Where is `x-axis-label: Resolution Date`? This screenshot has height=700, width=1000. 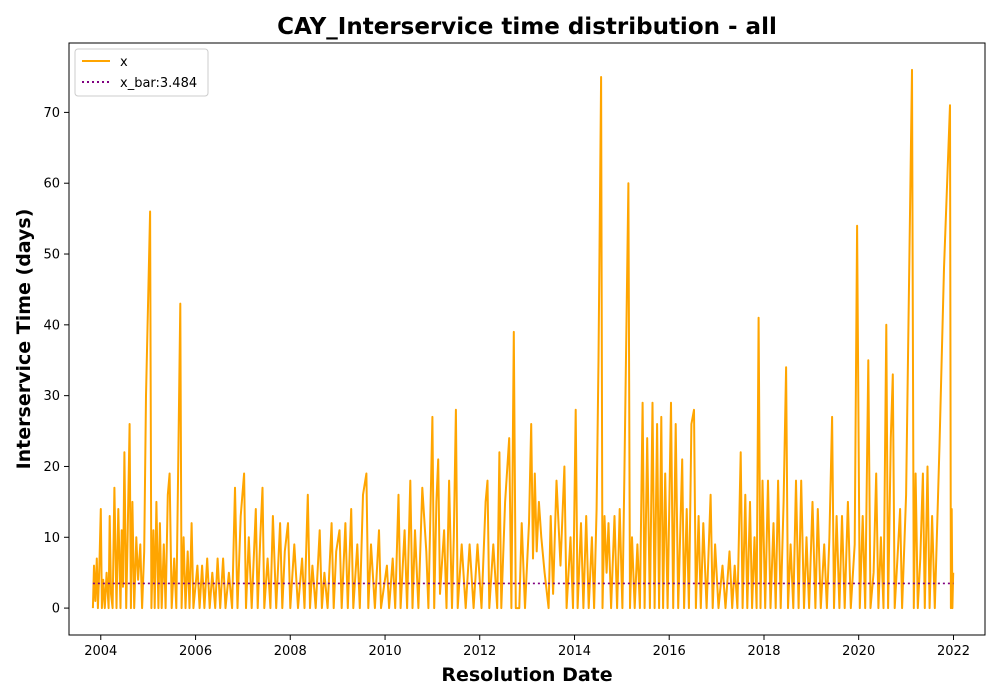 x-axis-label: Resolution Date is located at coordinates (526, 675).